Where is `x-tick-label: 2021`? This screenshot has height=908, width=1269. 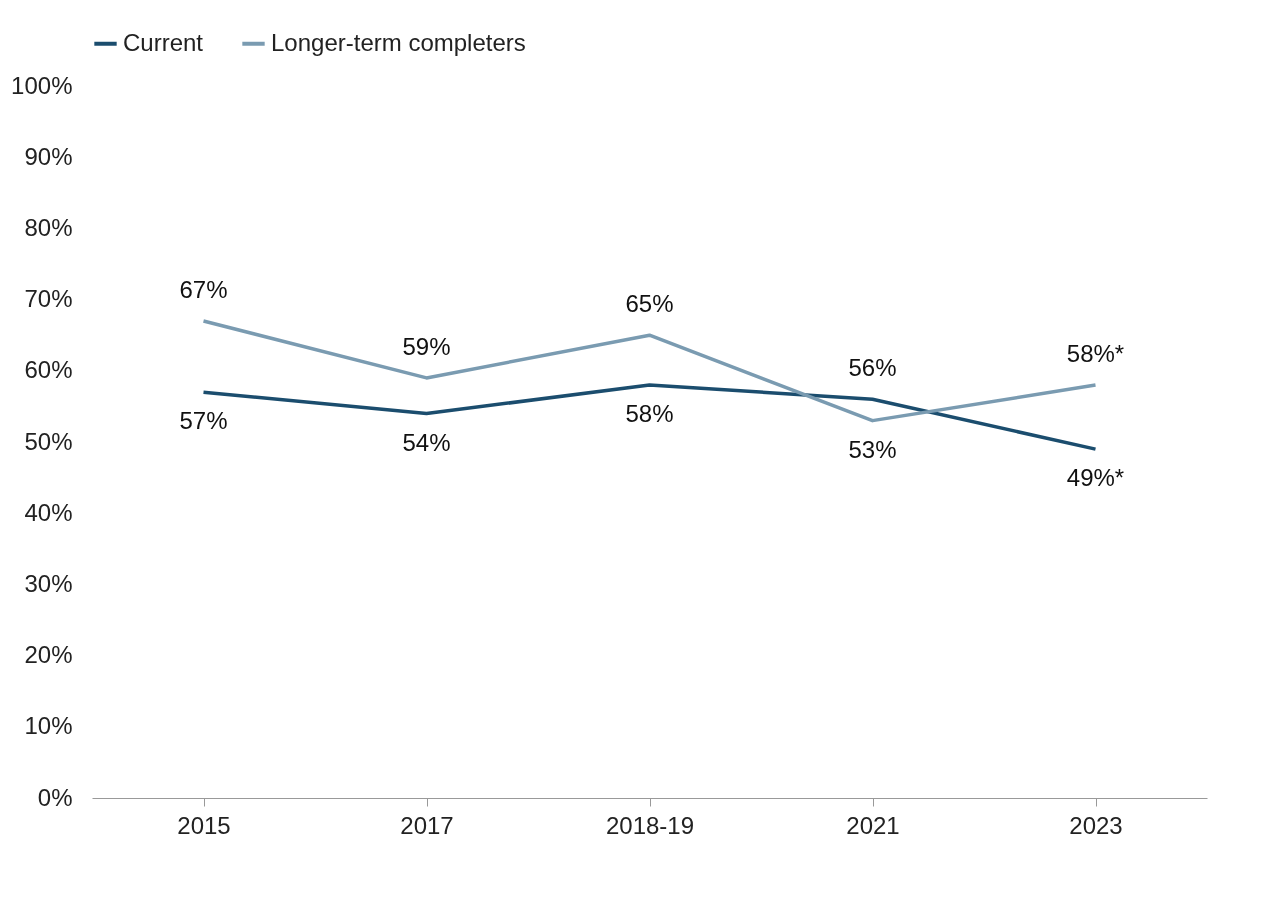 x-tick-label: 2021 is located at coordinates (873, 825).